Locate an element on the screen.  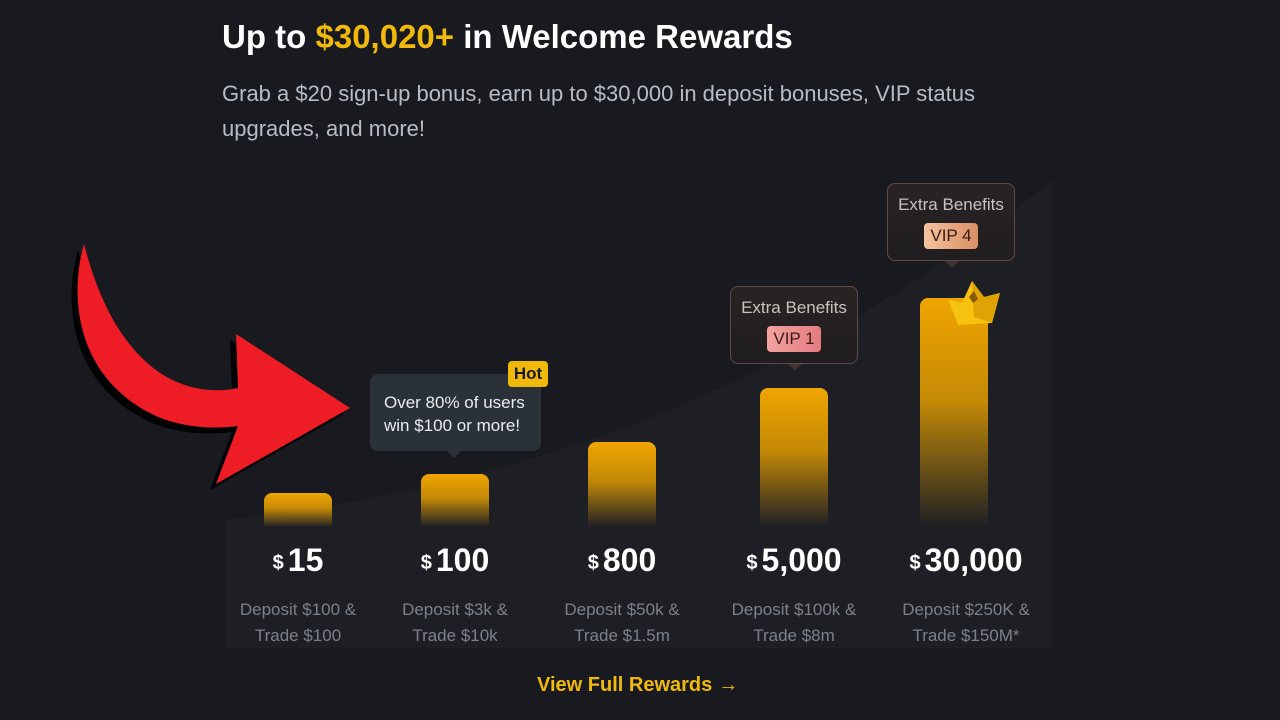
vip4-badge: VIP 4 is located at coordinates (951, 236).